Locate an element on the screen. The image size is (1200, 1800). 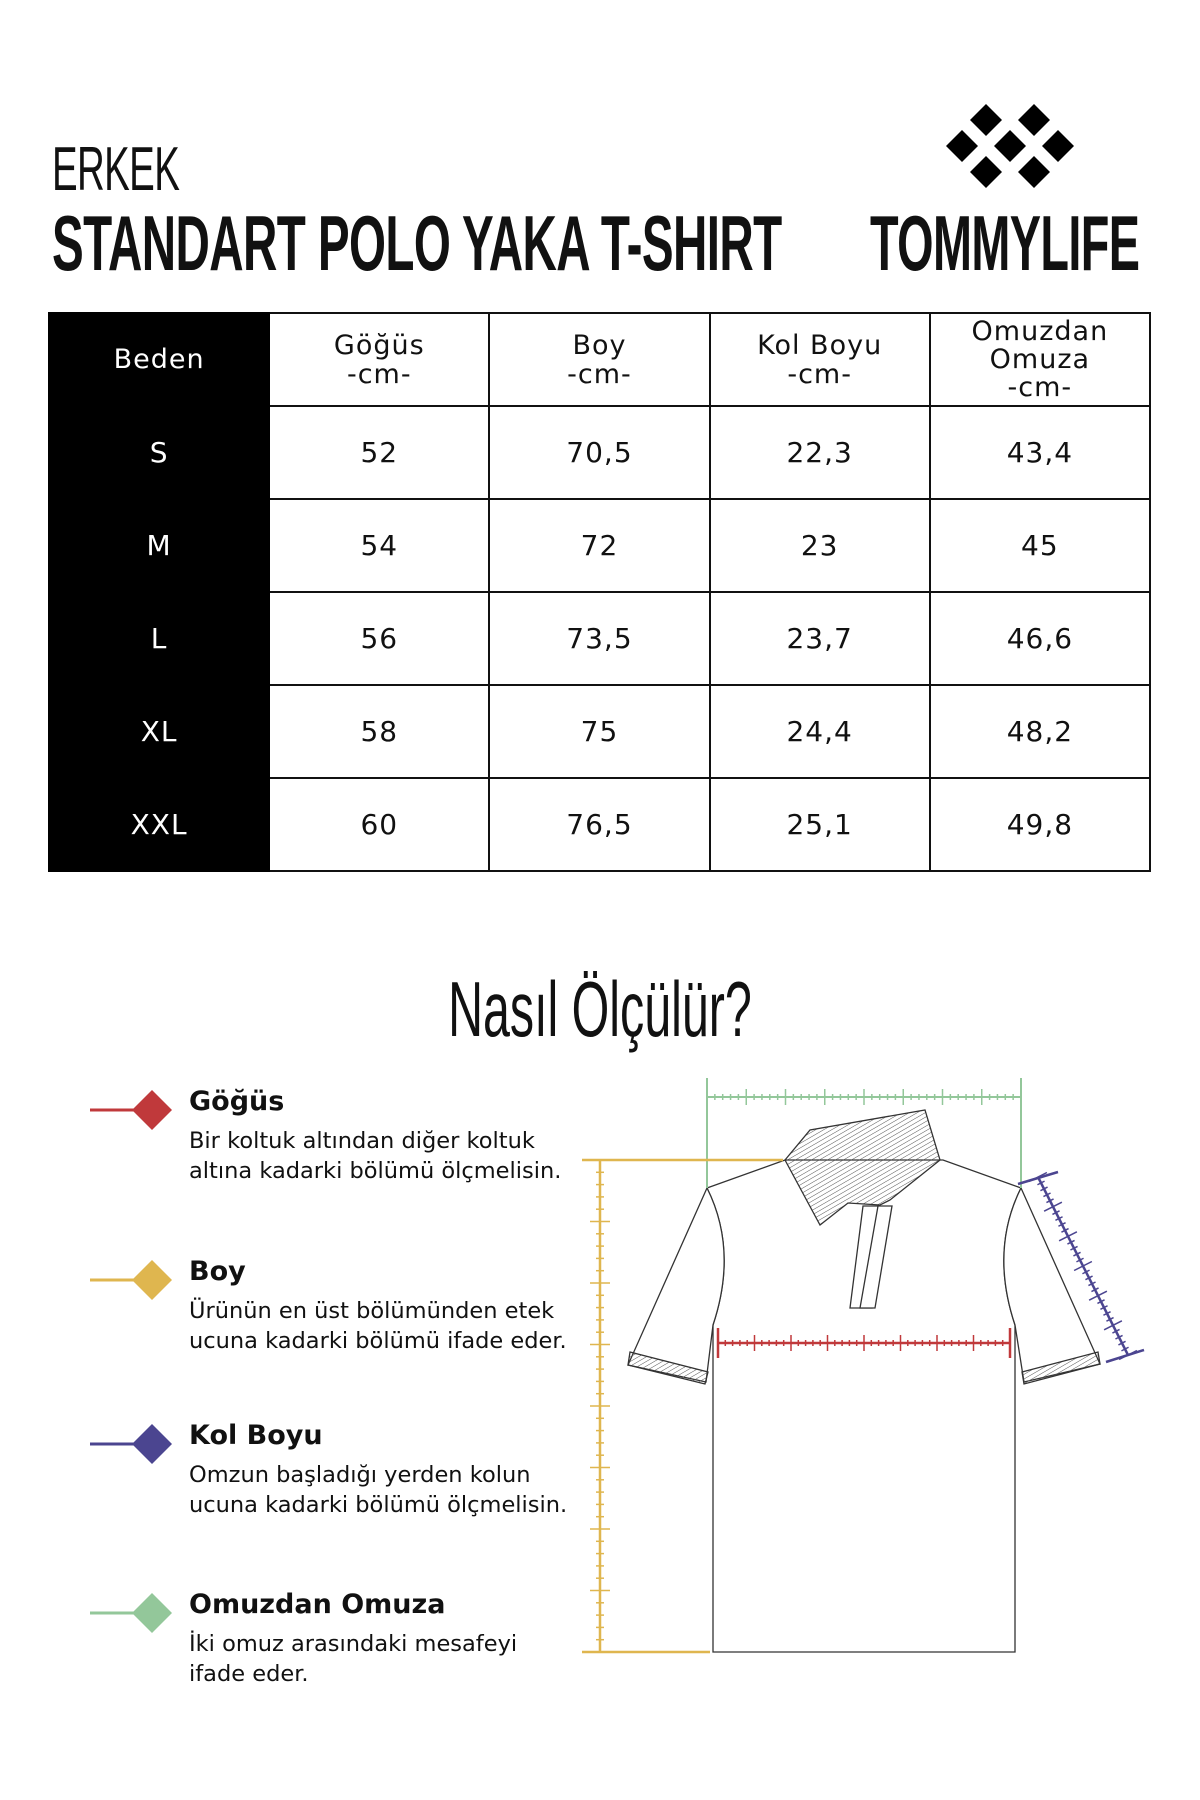
gender-label: ERKEK is located at coordinates (116, 169).